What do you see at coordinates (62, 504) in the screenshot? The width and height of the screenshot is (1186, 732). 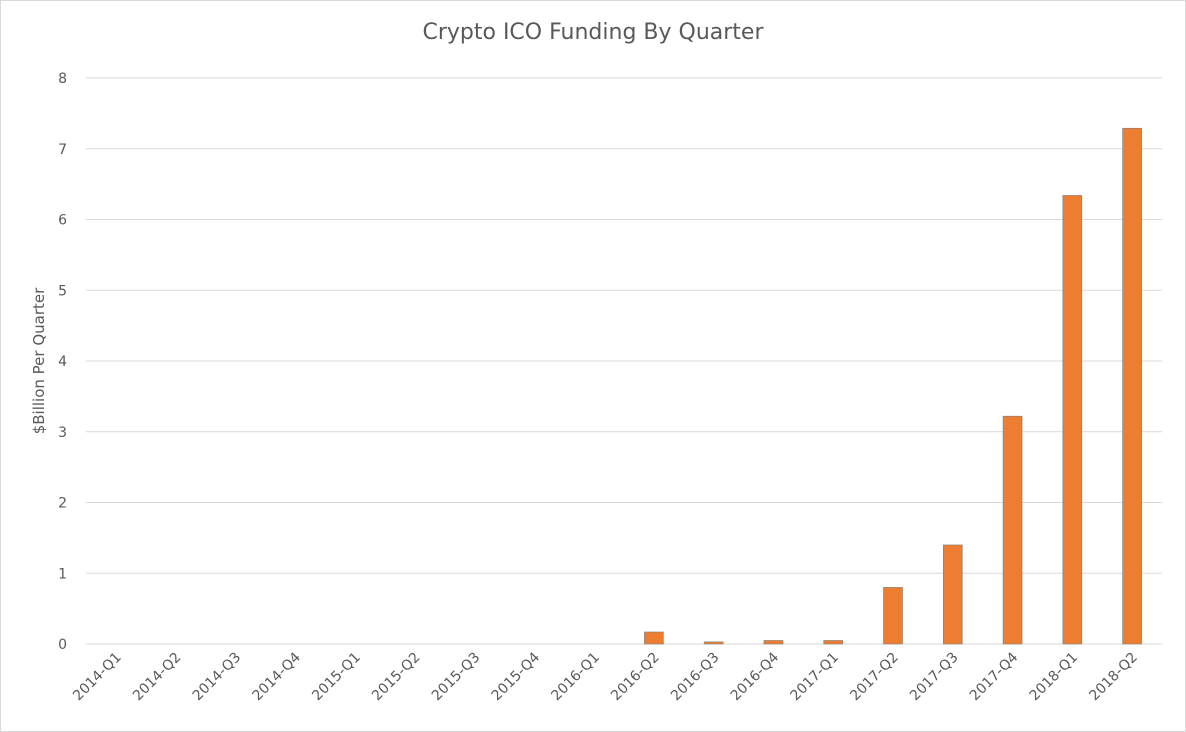 I see `y-tick-label: 2` at bounding box center [62, 504].